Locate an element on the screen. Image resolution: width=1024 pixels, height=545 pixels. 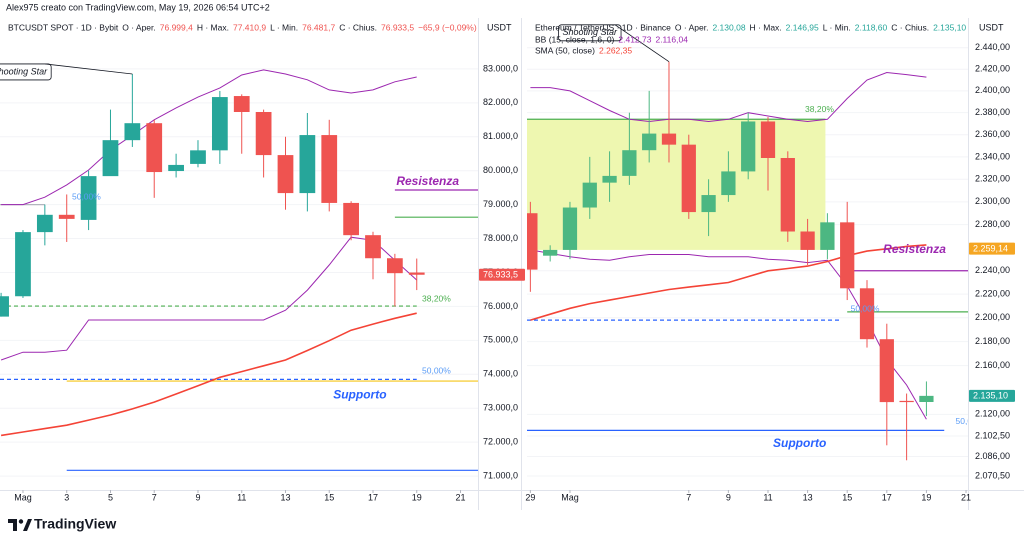
y-tick-label: 2.180,00 is located at coordinates (992, 341).